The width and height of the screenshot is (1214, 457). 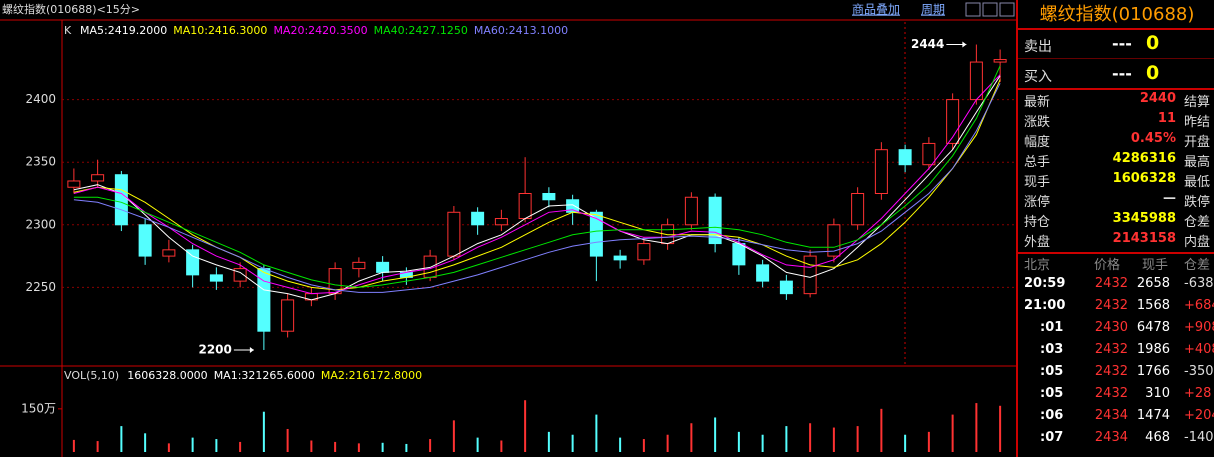 What do you see at coordinates (1116, 44) in the screenshot?
I see `order-row: 卖出 --- 0` at bounding box center [1116, 44].